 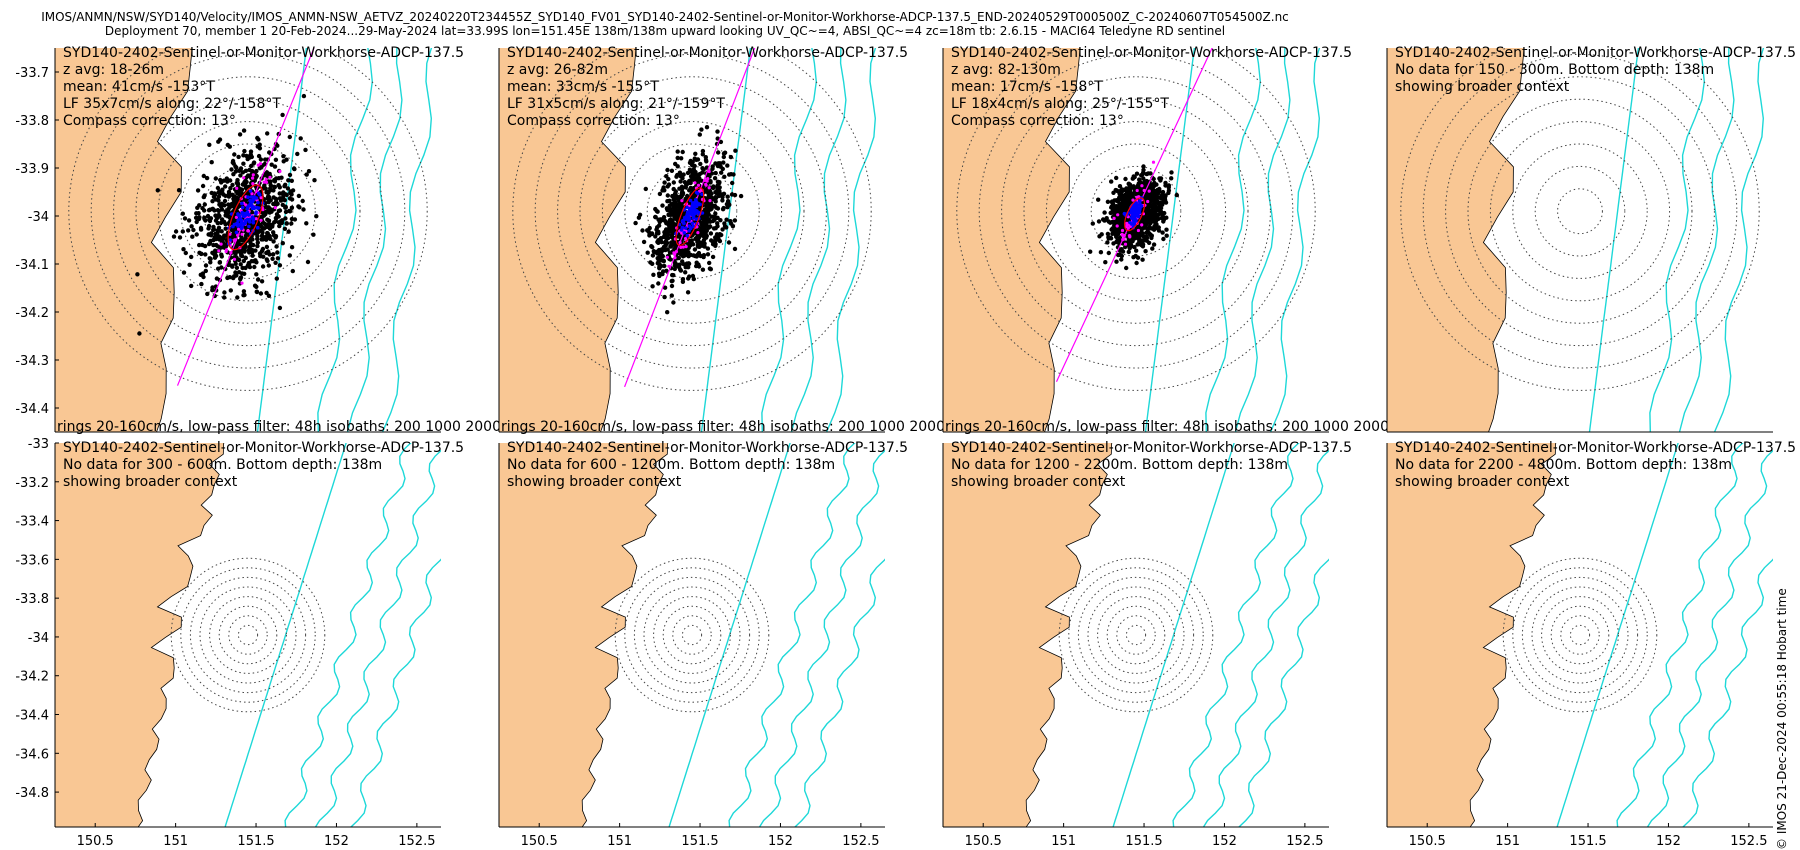 What do you see at coordinates (1060, 104) in the screenshot?
I see `panel-annotation: LF 18x4cm/s along: 25°/-155°T` at bounding box center [1060, 104].